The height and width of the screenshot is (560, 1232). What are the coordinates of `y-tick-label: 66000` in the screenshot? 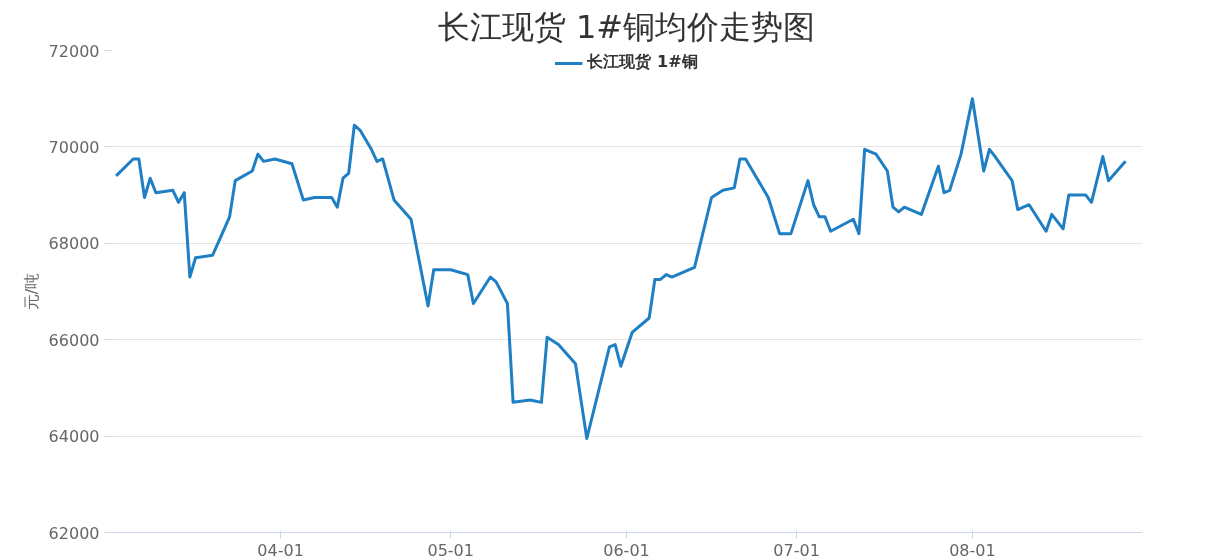 It's located at (74, 340).